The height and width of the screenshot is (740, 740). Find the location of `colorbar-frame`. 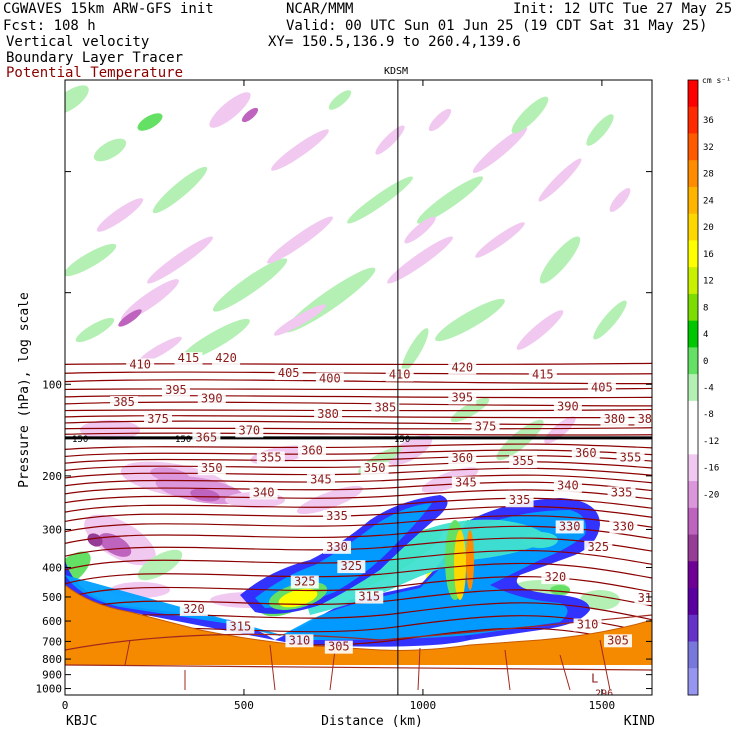

colorbar-frame is located at coordinates (693, 387).